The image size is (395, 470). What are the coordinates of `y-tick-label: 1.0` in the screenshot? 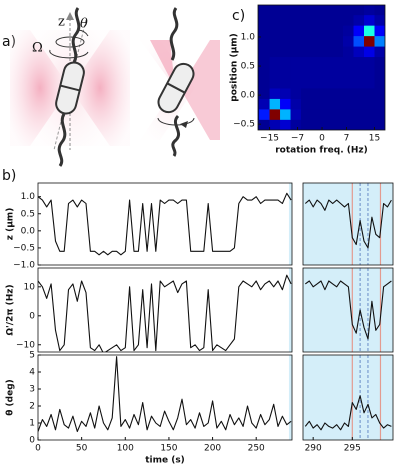 It's located at (28, 197).